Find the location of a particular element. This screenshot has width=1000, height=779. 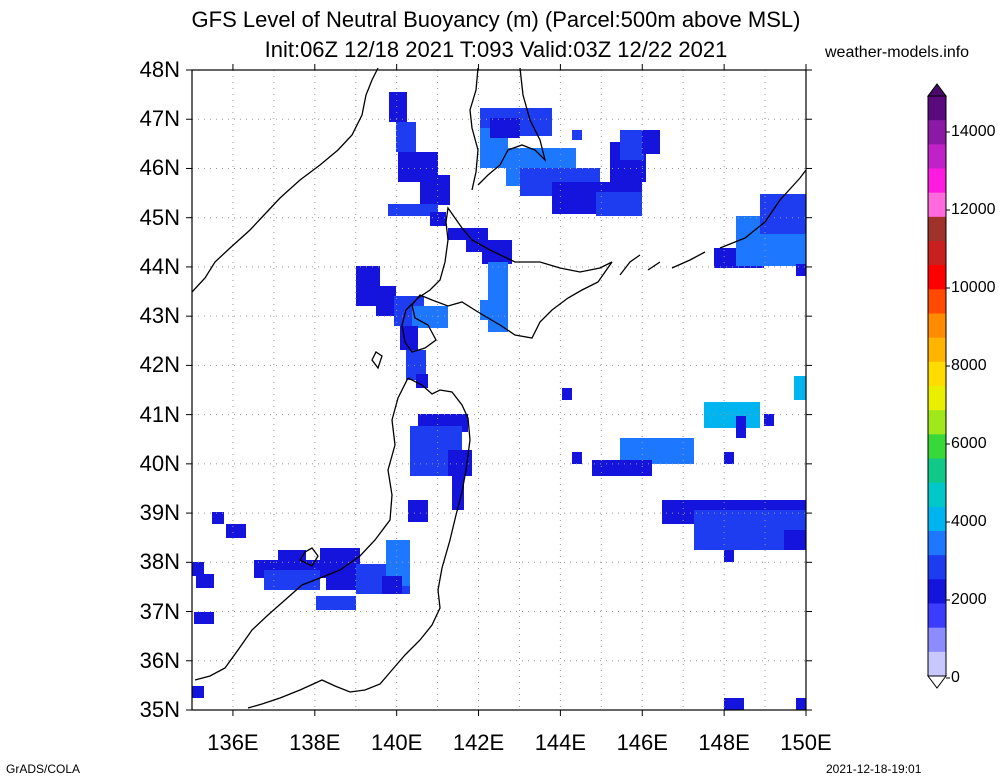

lat-label: 35N is located at coordinates (159, 709).